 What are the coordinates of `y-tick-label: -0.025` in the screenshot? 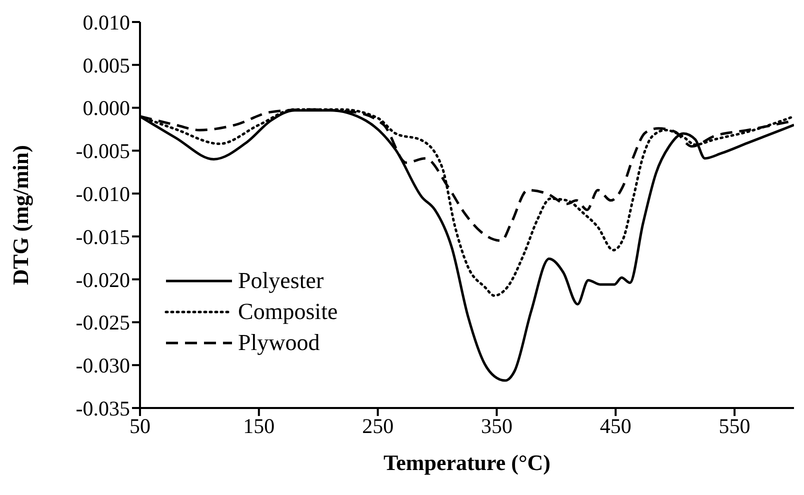 It's located at (103, 322).